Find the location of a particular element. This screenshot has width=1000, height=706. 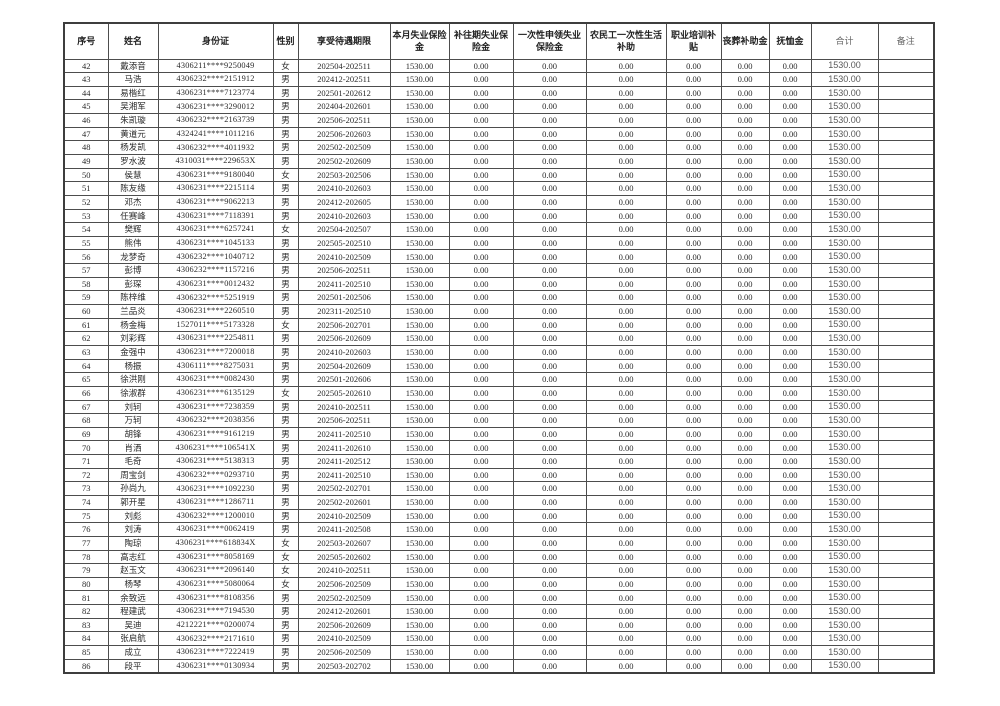

cell-name: 易楷红 is located at coordinates (133, 93).